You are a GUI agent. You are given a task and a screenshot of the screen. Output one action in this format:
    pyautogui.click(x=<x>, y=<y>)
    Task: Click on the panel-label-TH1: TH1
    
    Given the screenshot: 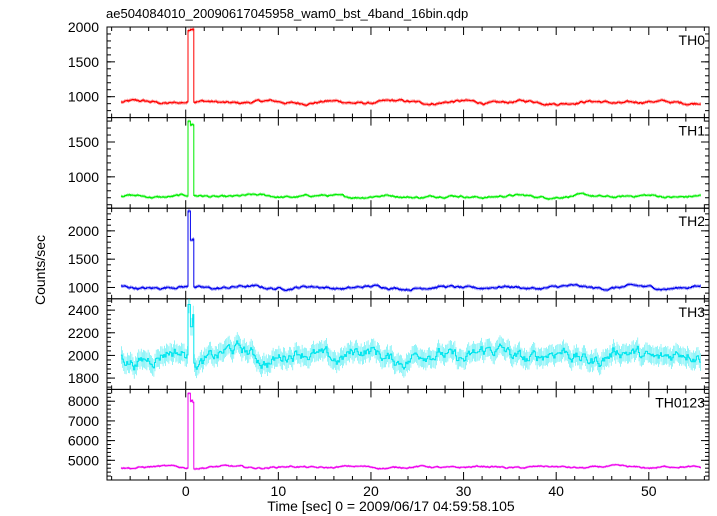 What is the action you would take?
    pyautogui.click(x=692, y=131)
    